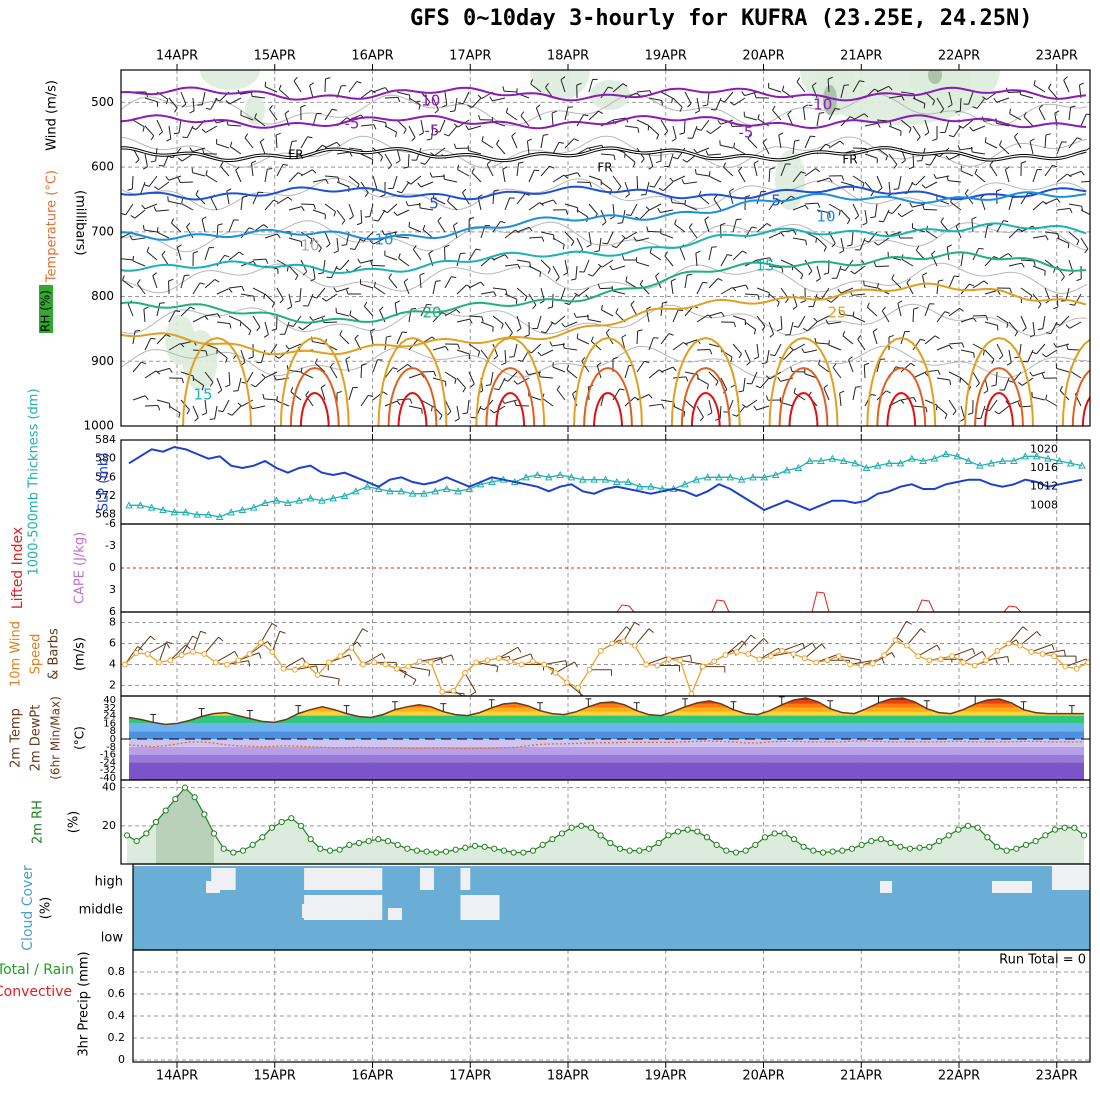  What do you see at coordinates (109, 716) in the screenshot?
I see `temp-tick-label: 24` at bounding box center [109, 716].